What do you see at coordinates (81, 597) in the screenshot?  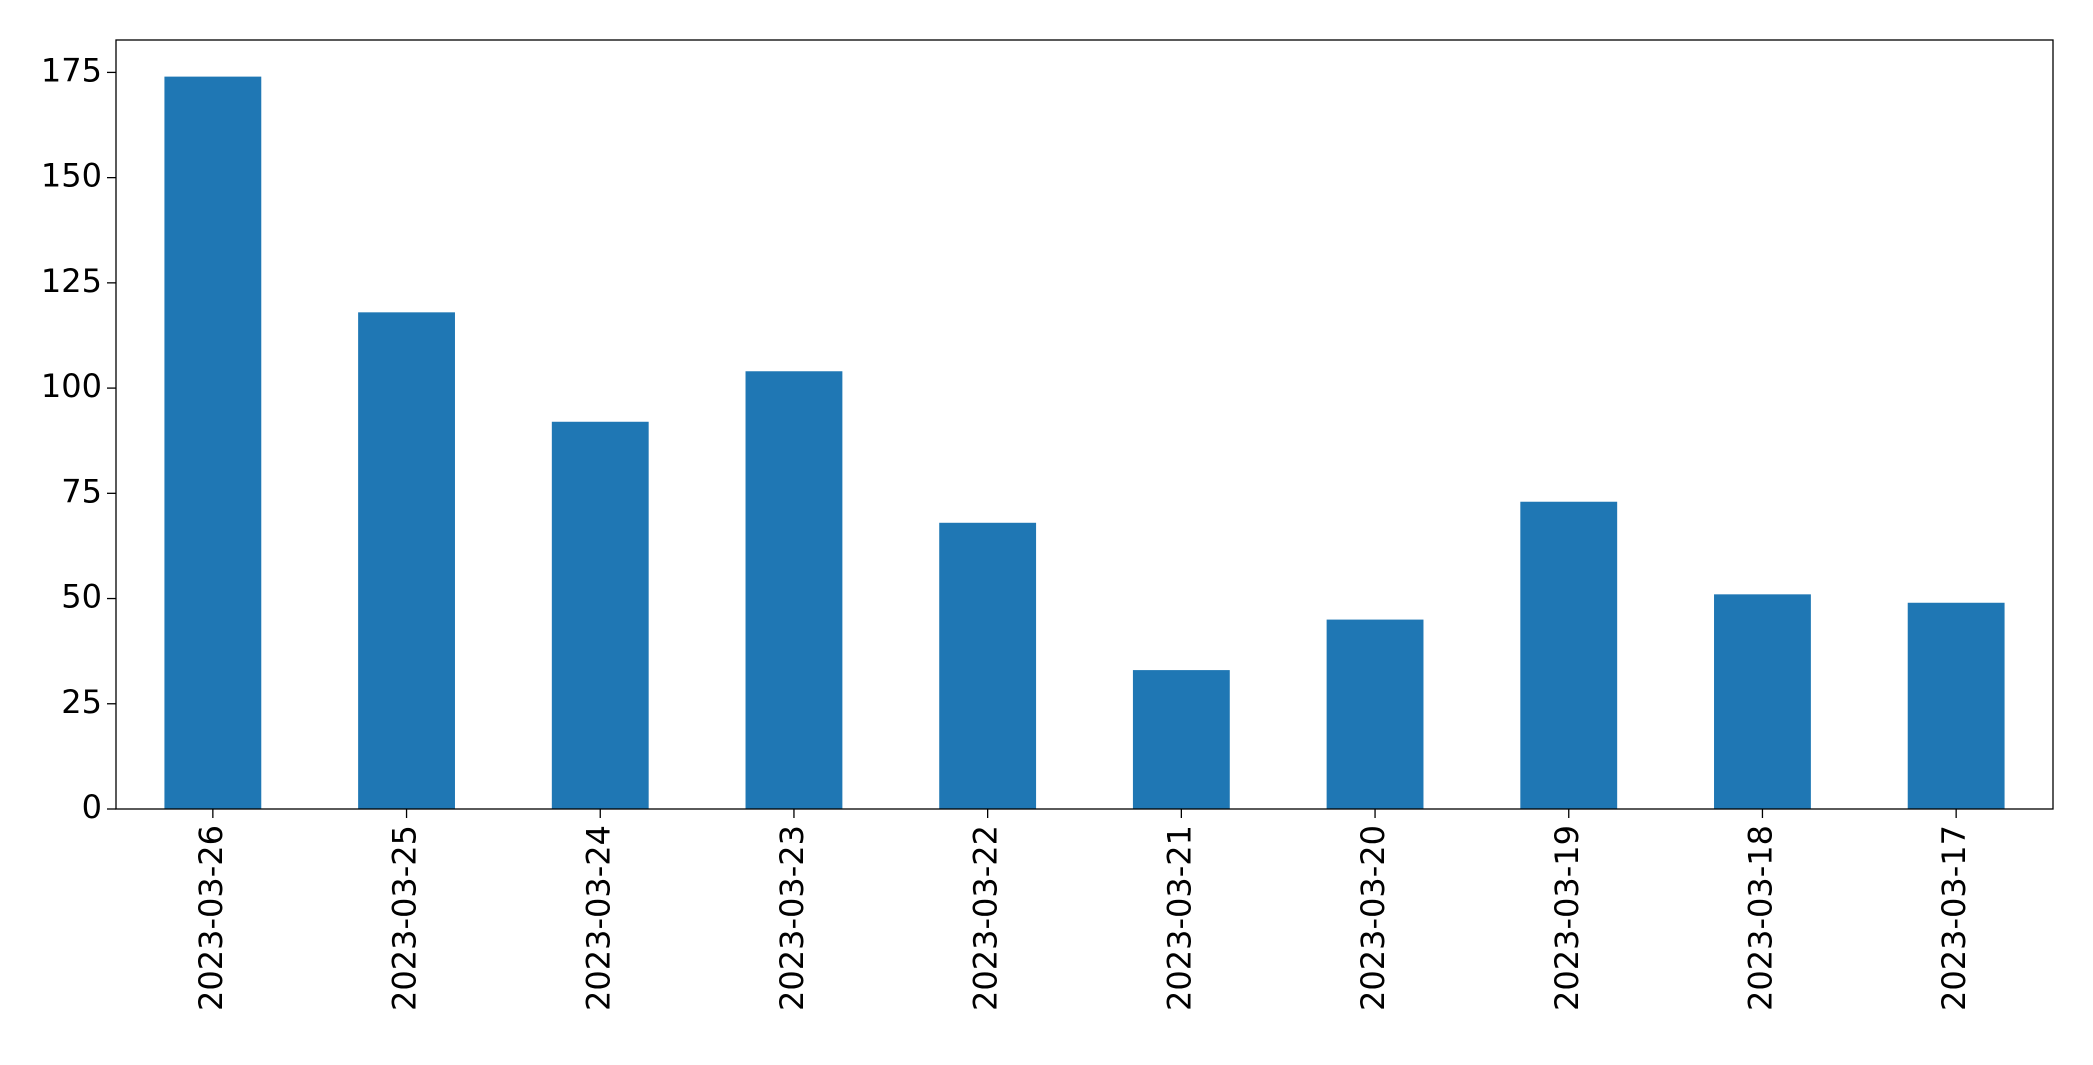 I see `y-tick-label: 50` at bounding box center [81, 597].